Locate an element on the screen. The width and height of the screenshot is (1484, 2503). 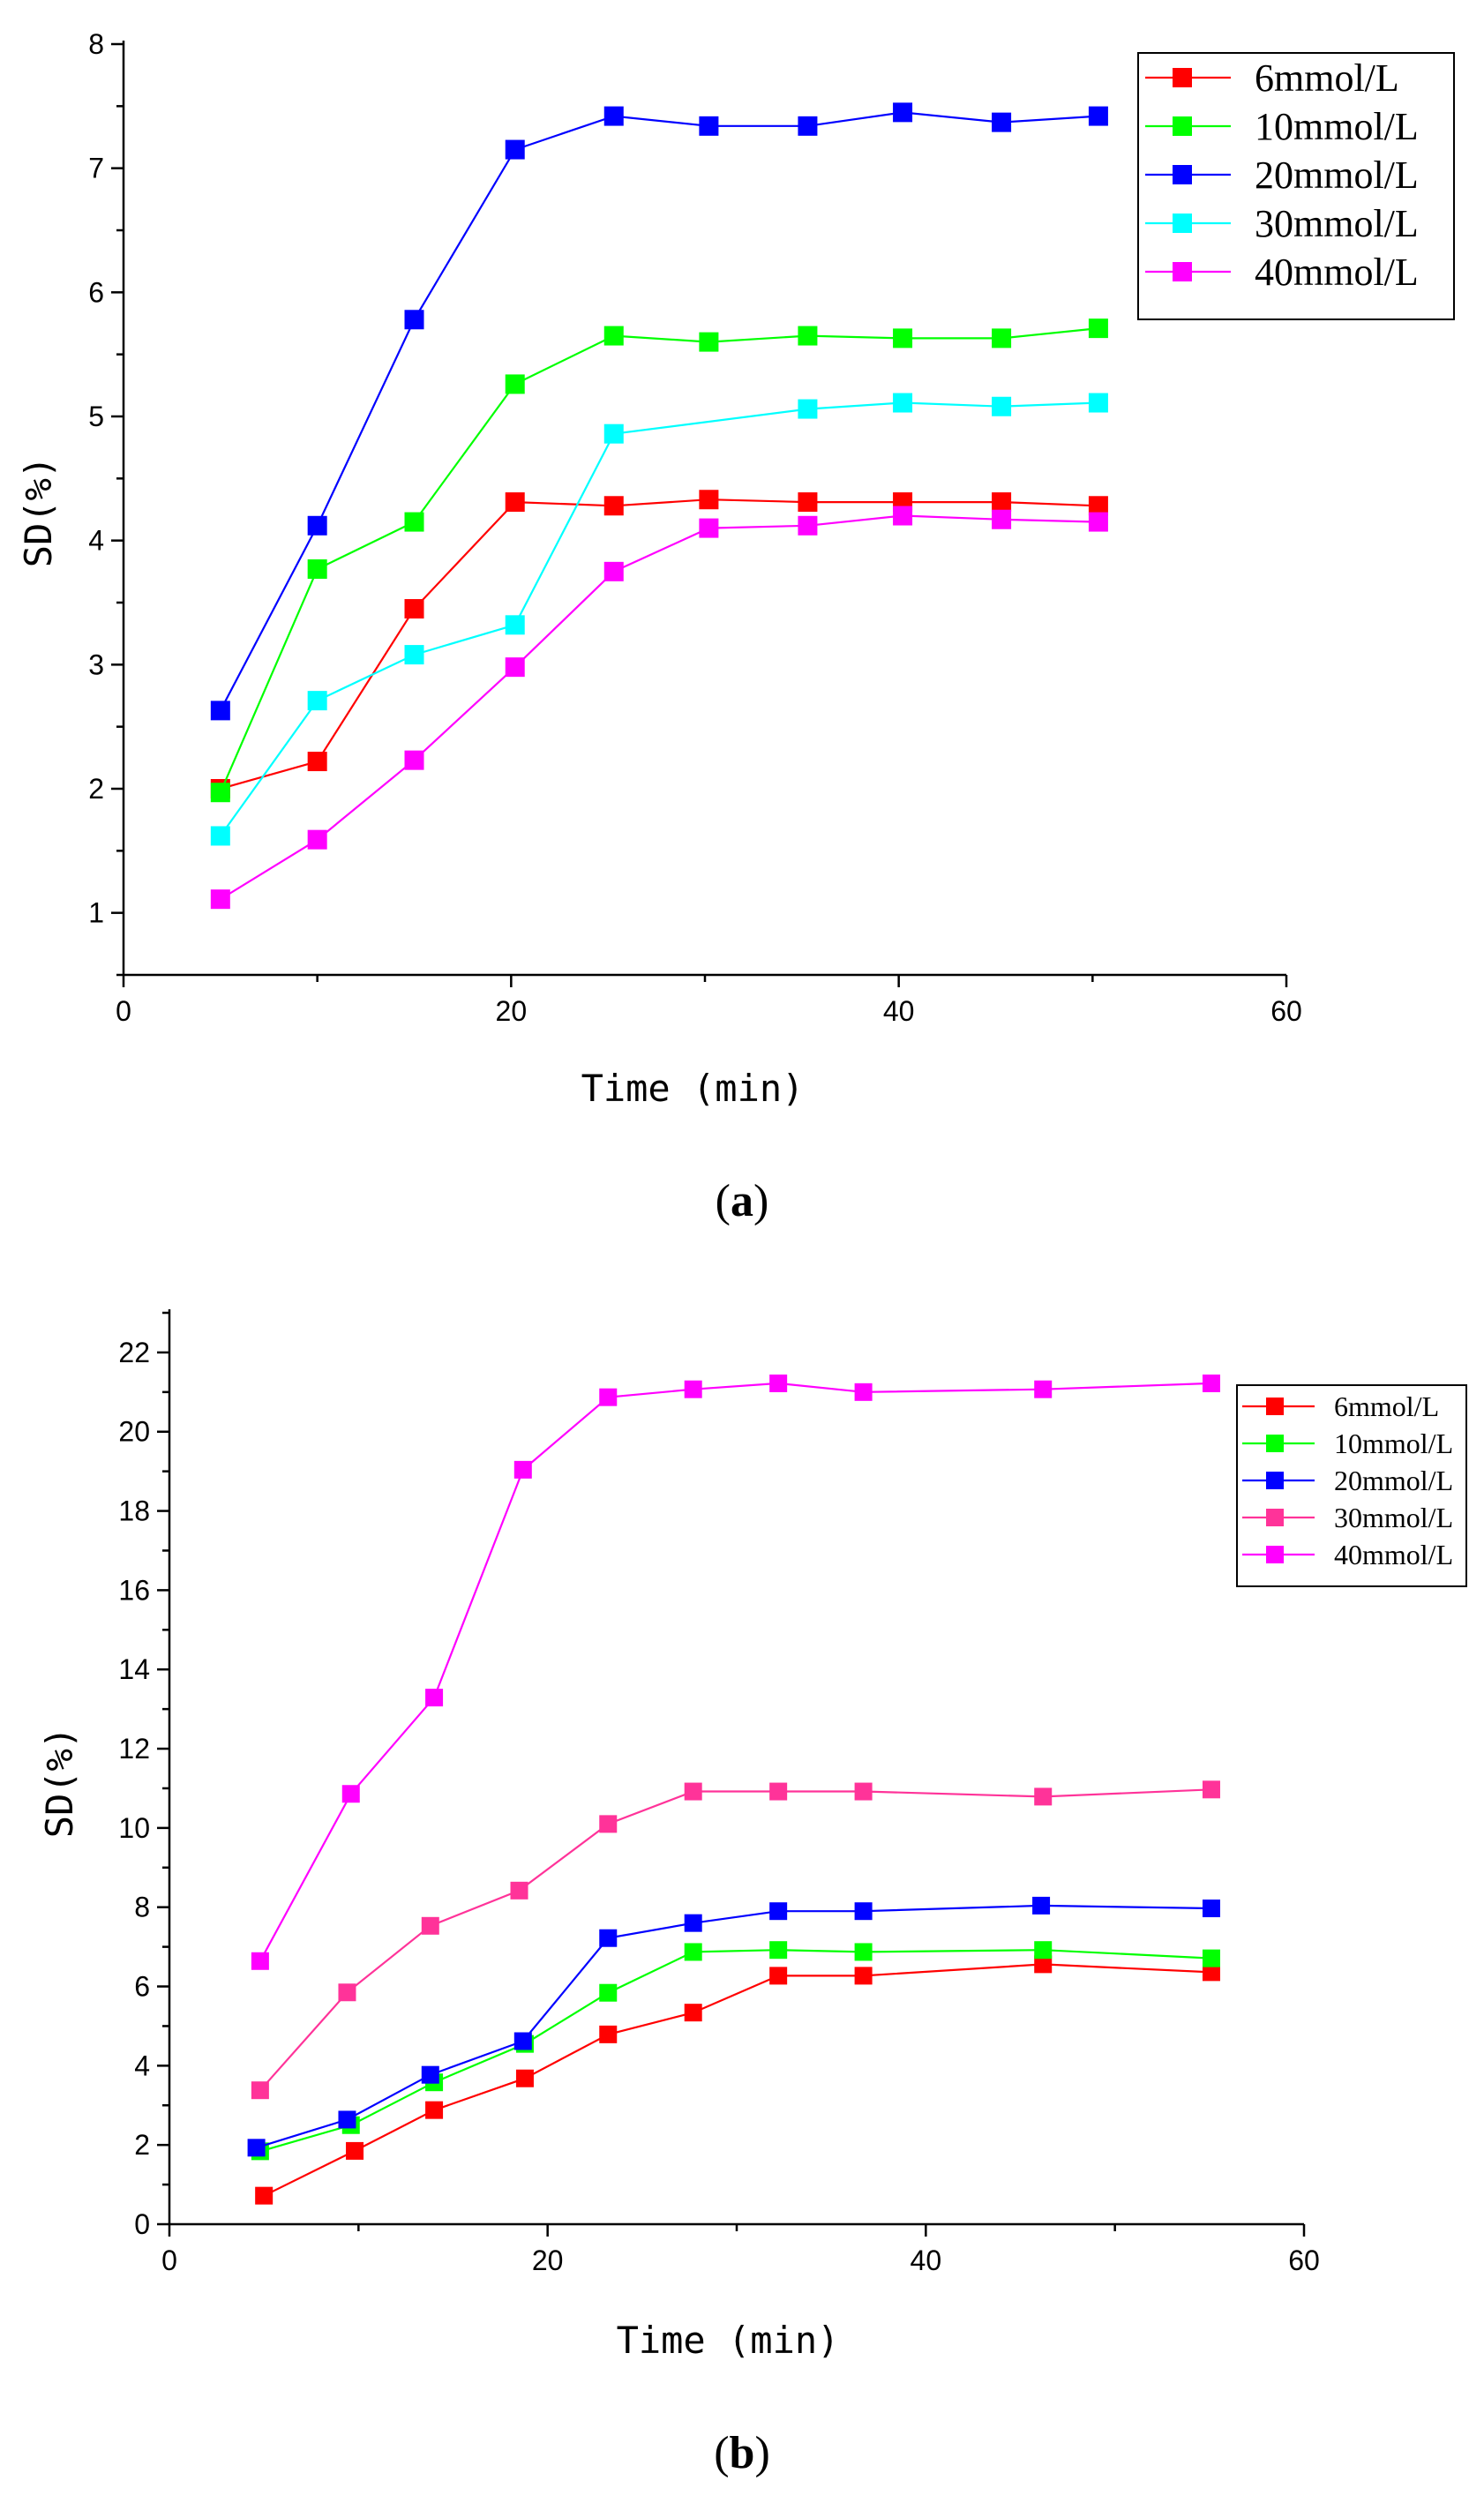
series-line-10mmol/L is located at coordinates (659, 560).